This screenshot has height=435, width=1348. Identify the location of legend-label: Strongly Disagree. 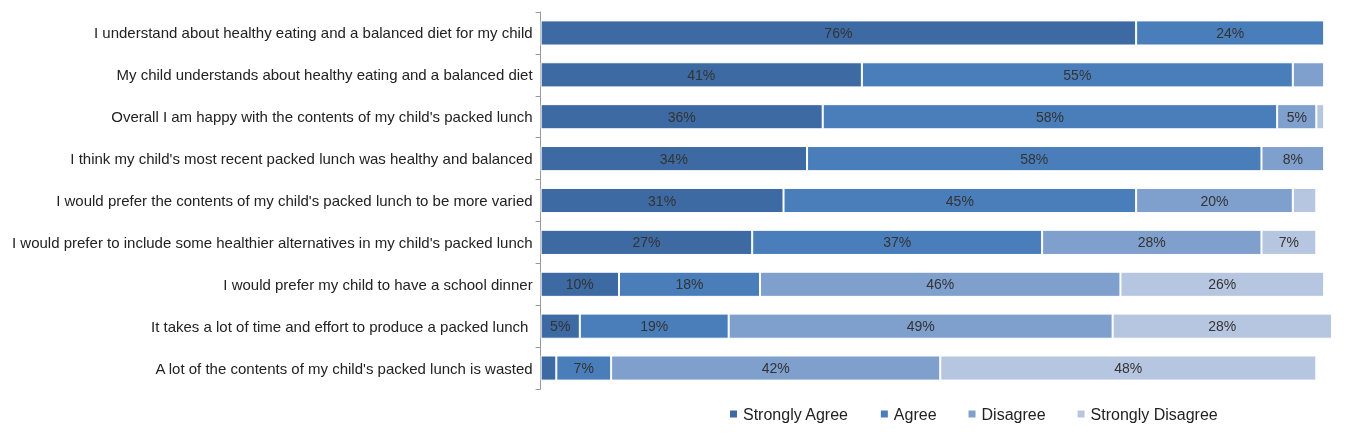
(1154, 414).